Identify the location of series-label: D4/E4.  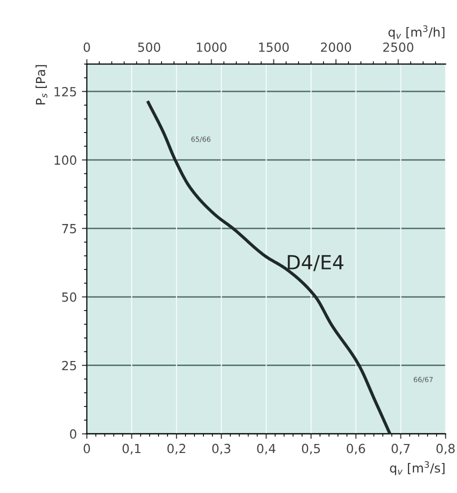
(316, 263).